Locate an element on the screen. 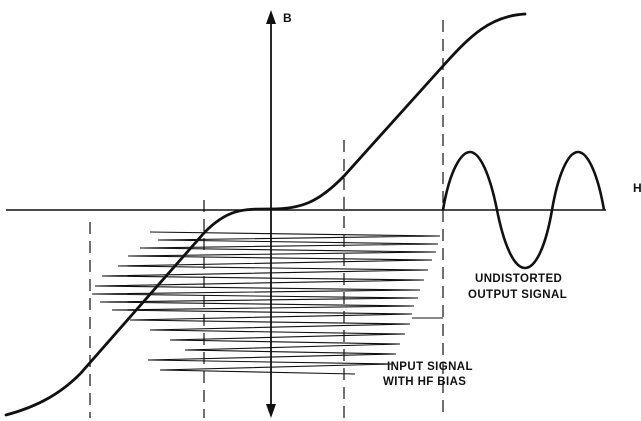  output-signal-caption-line-2: OUTPUT SIGNAL is located at coordinates (517, 295).